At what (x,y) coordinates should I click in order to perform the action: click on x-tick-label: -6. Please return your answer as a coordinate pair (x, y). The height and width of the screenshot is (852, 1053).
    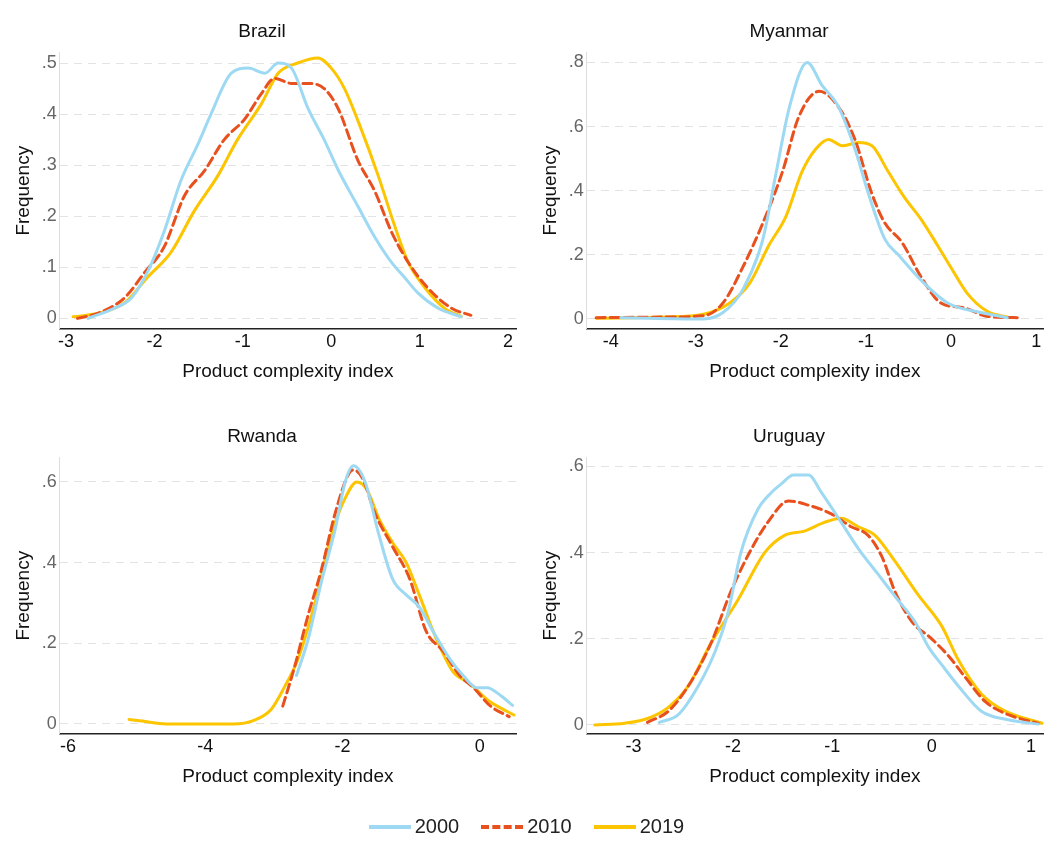
    Looking at the image, I should click on (68, 746).